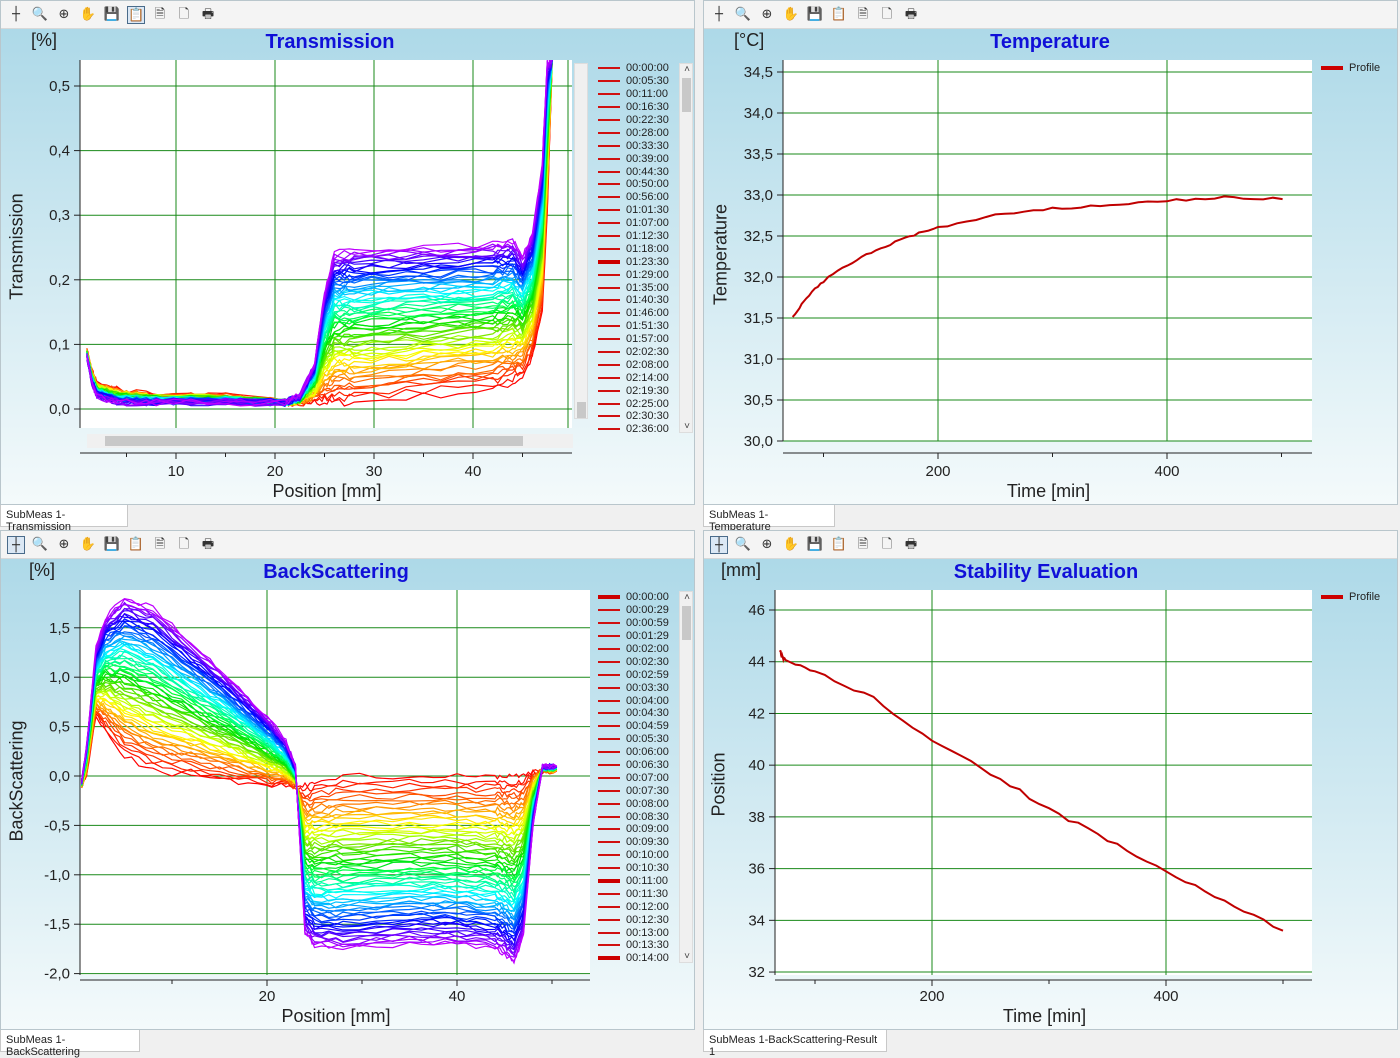 The image size is (1400, 1058). What do you see at coordinates (633, 700) in the screenshot?
I see `legend-item: 00:04:00` at bounding box center [633, 700].